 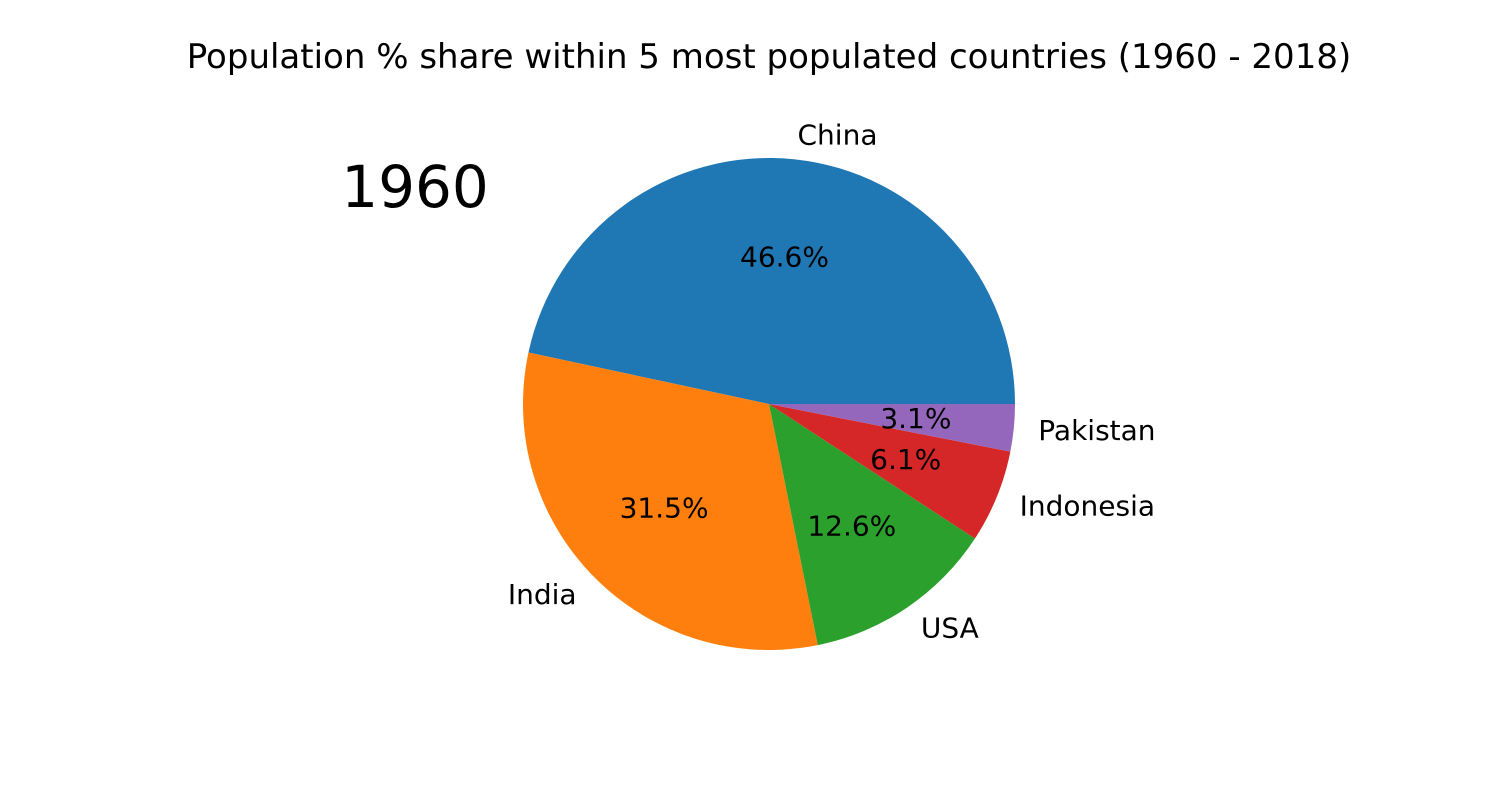 I want to click on slice-label-indonesia: Indonesia, so click(x=1087, y=506).